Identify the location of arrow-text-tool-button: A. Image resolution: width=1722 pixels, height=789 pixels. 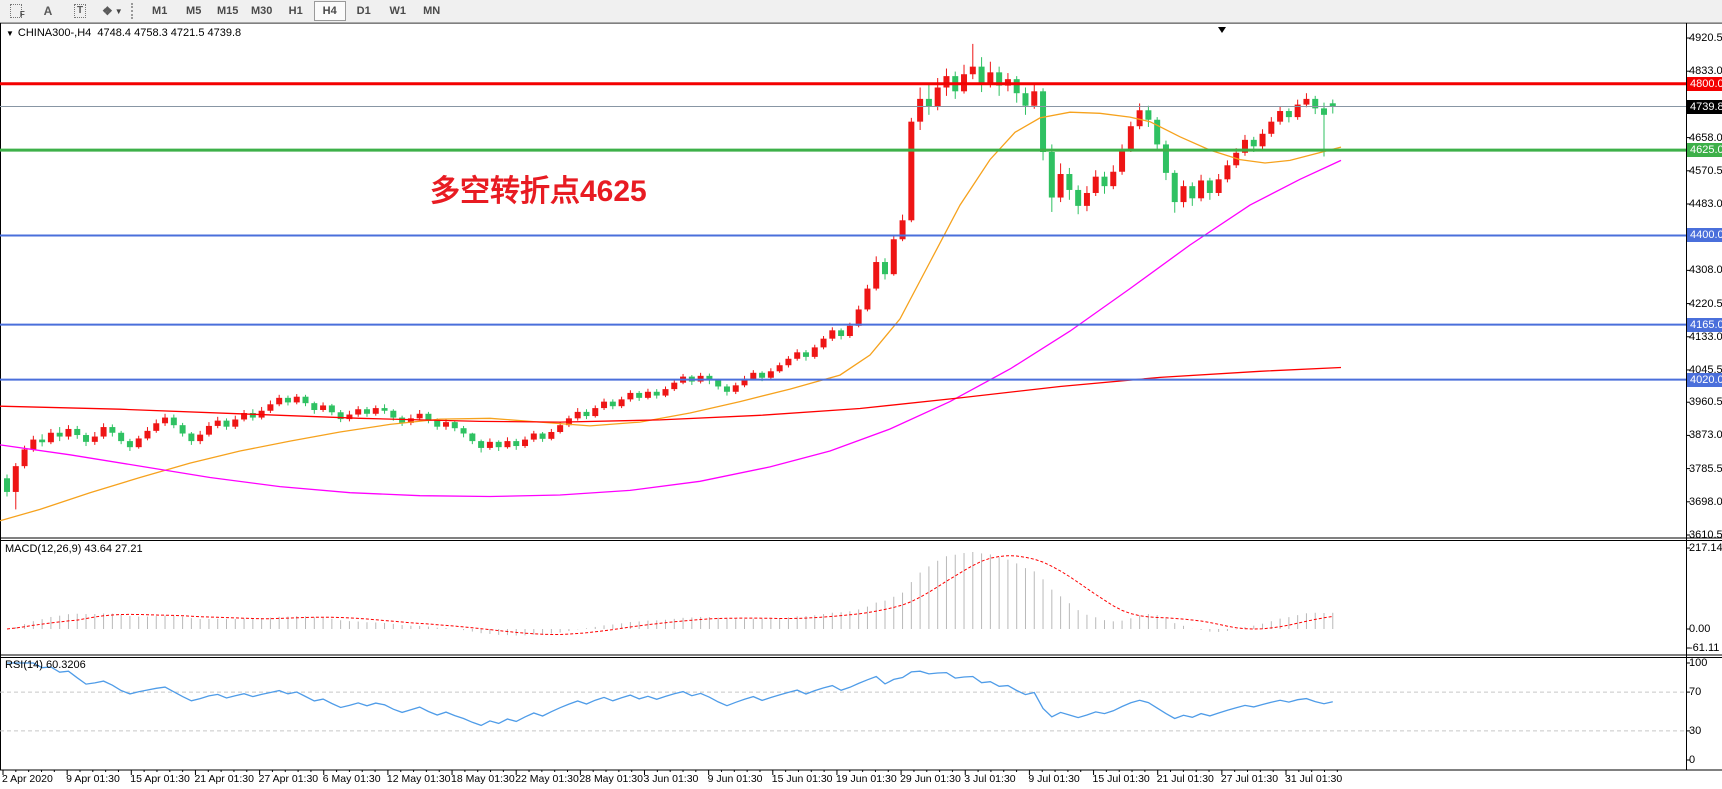
(48, 11).